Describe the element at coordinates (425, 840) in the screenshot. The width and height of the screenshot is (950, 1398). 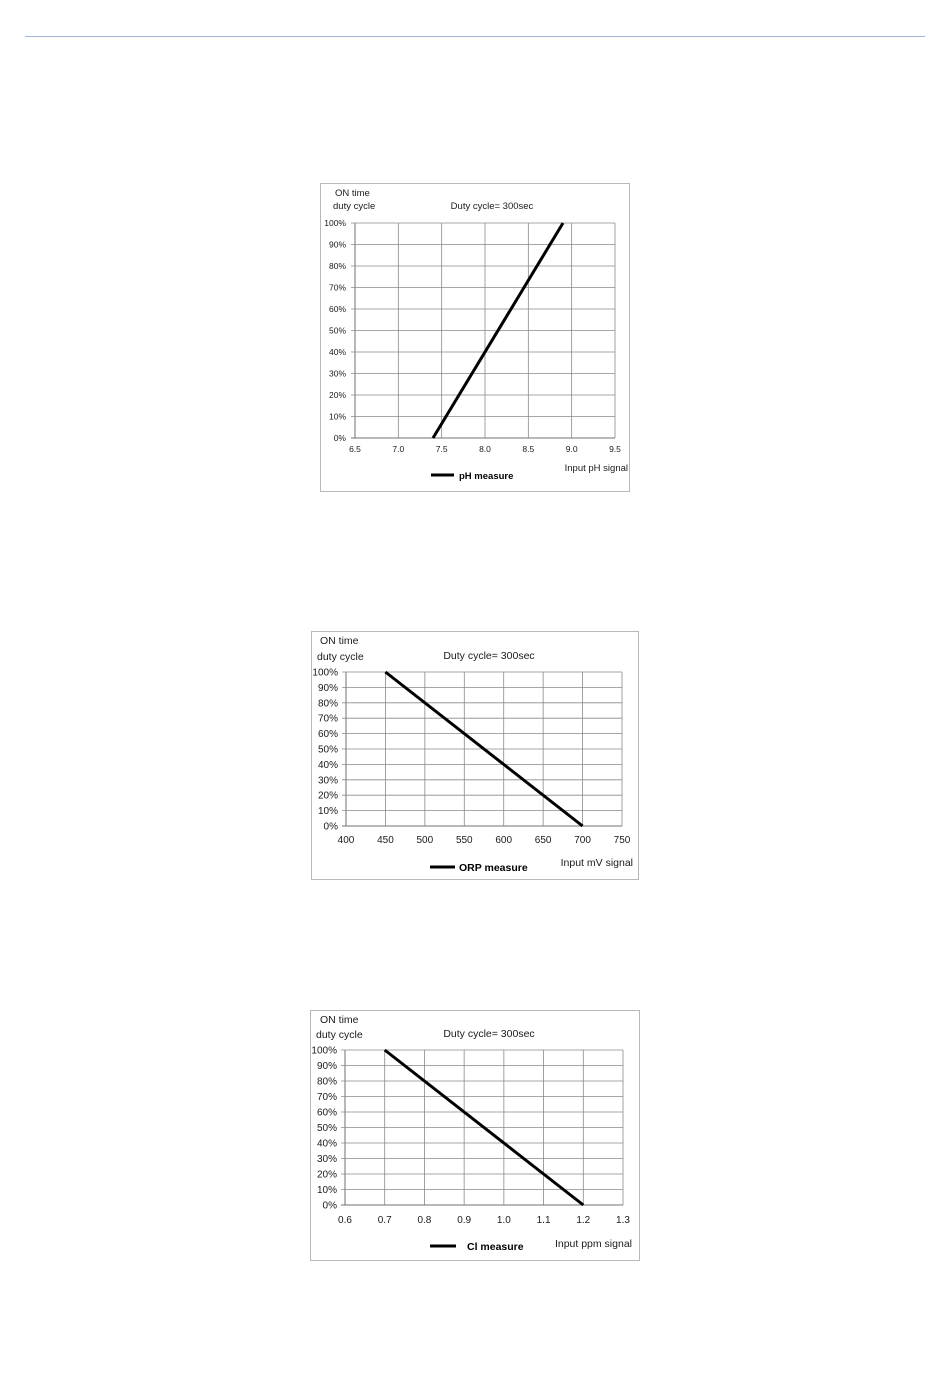
I see `x-tick-label: 500` at that location.